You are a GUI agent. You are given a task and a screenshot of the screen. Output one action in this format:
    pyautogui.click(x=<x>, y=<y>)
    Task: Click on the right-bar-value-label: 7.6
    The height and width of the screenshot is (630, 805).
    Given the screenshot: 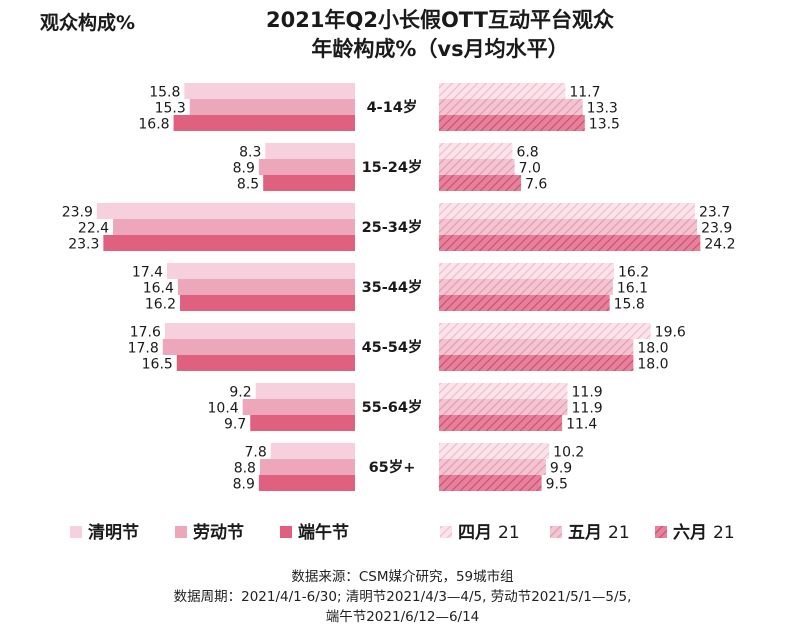 What is the action you would take?
    pyautogui.click(x=536, y=185)
    